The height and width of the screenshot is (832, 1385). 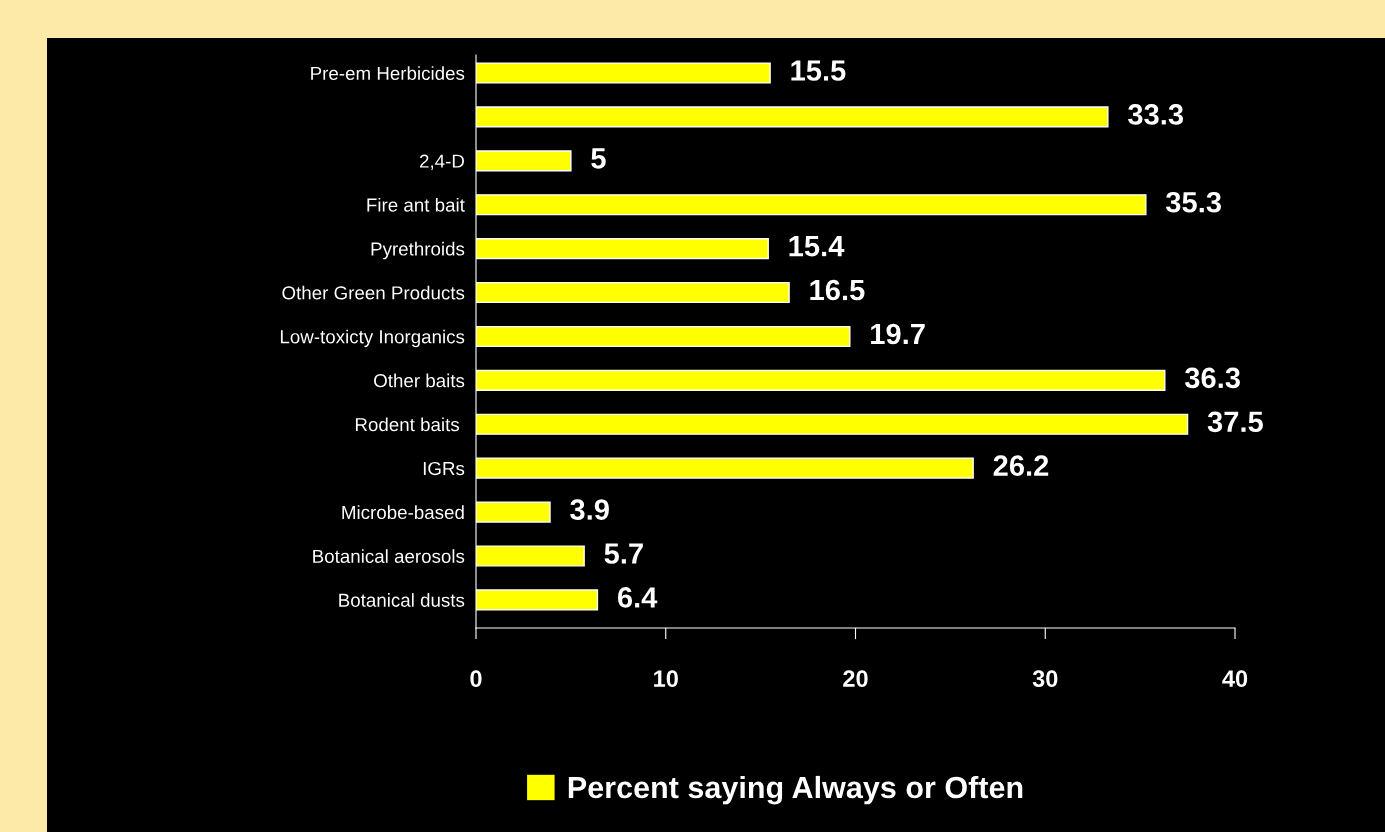 What do you see at coordinates (388, 73) in the screenshot?
I see `y-tick-label: Pre-em Herbicides` at bounding box center [388, 73].